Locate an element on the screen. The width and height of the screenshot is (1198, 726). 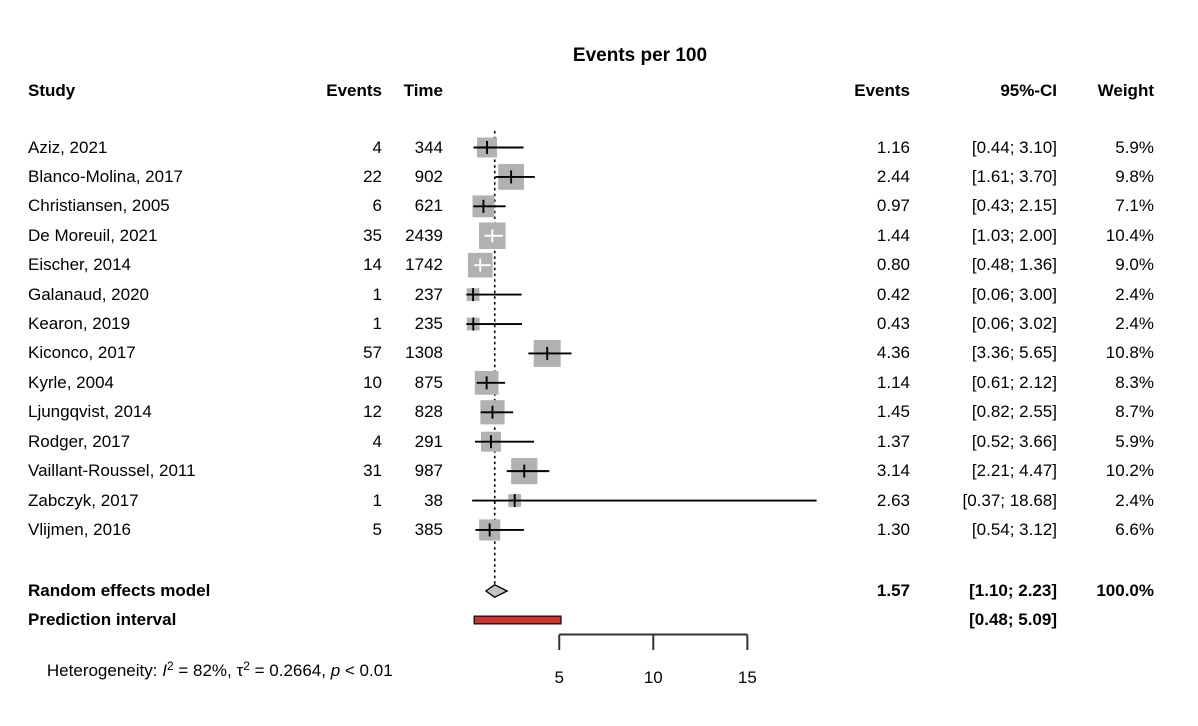
het-p-symbol: p is located at coordinates (335, 670).